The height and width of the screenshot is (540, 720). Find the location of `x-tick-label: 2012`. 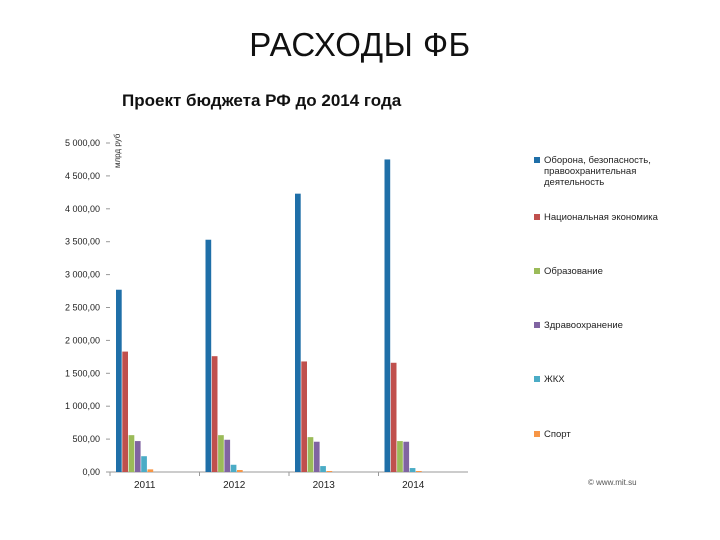

x-tick-label: 2012 is located at coordinates (234, 485).